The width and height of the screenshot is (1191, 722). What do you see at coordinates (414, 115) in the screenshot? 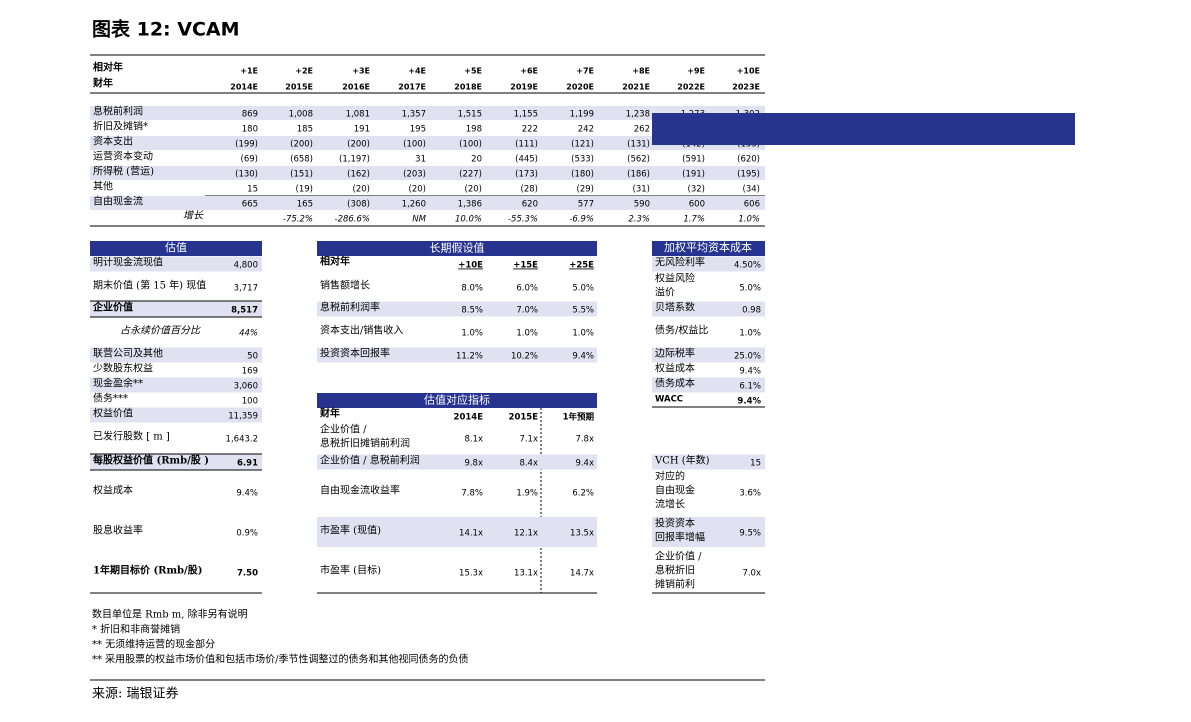
I see `cell: 1,357` at bounding box center [414, 115].